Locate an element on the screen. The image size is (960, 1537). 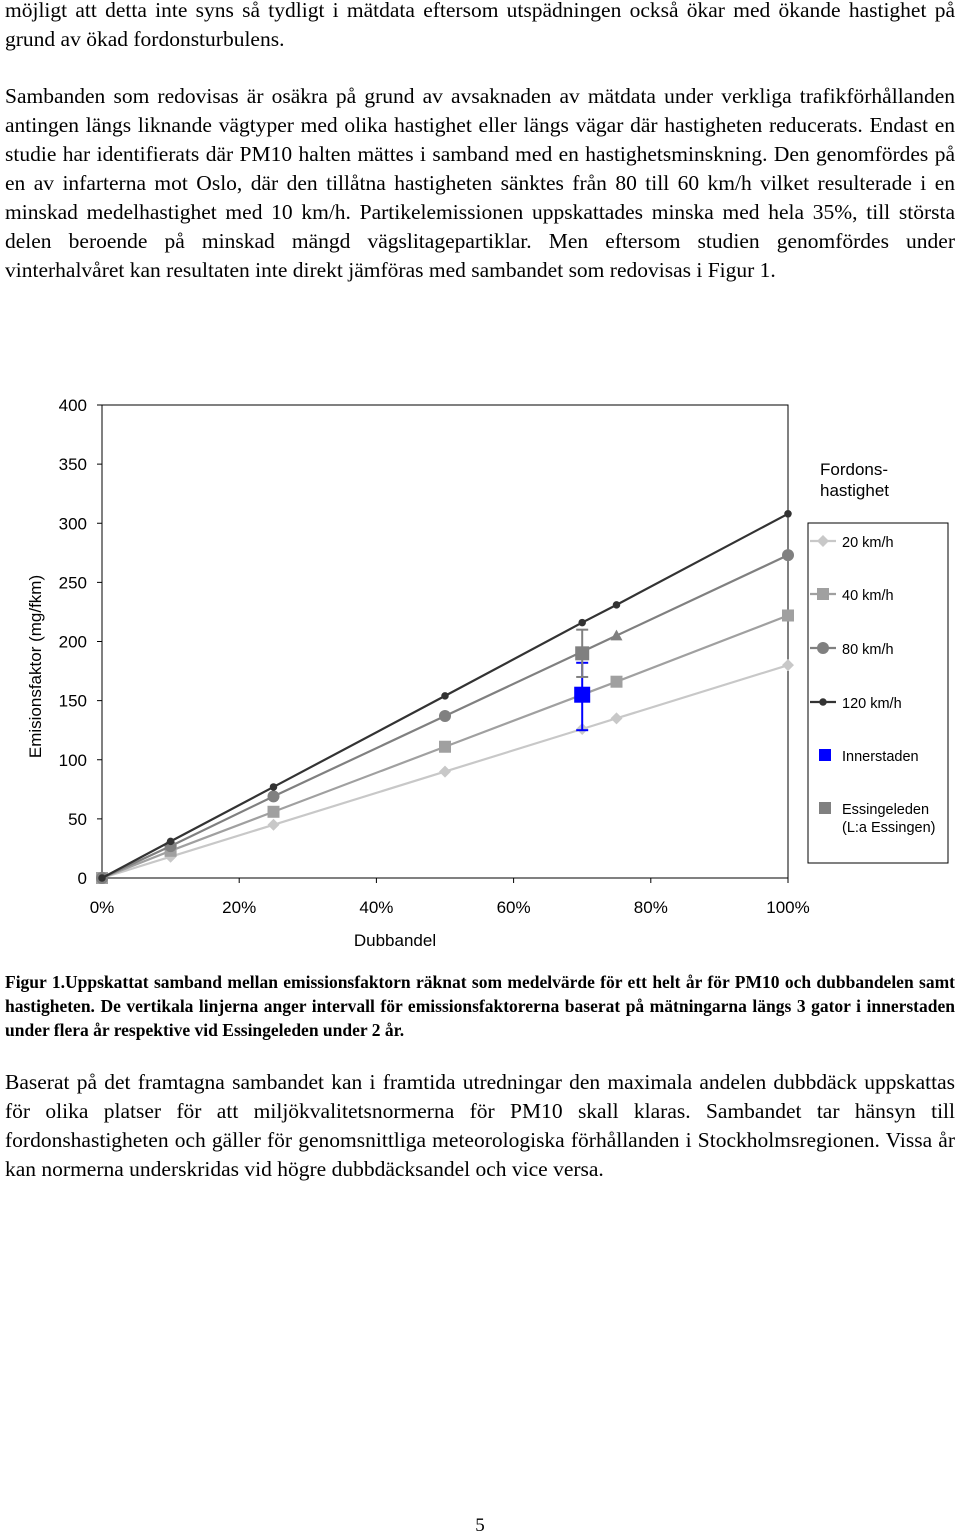
page-number: 5 is located at coordinates (480, 1525).